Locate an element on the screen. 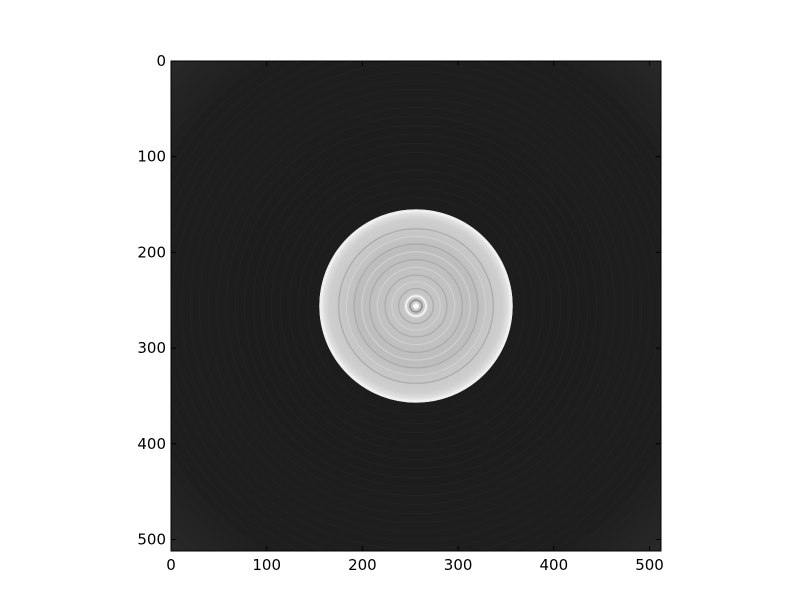 The height and width of the screenshot is (612, 812). x-tick-label: 200 is located at coordinates (362, 565).